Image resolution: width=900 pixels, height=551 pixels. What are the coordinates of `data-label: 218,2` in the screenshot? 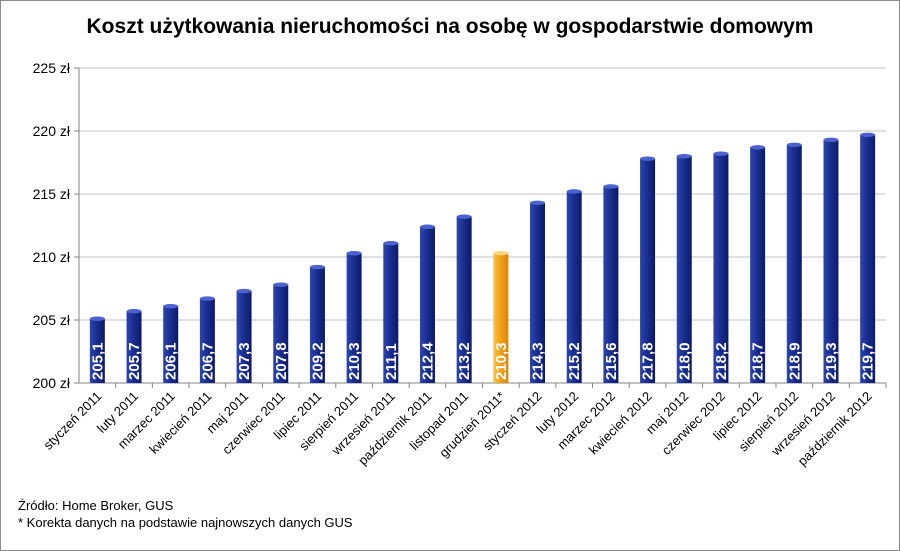 It's located at (721, 361).